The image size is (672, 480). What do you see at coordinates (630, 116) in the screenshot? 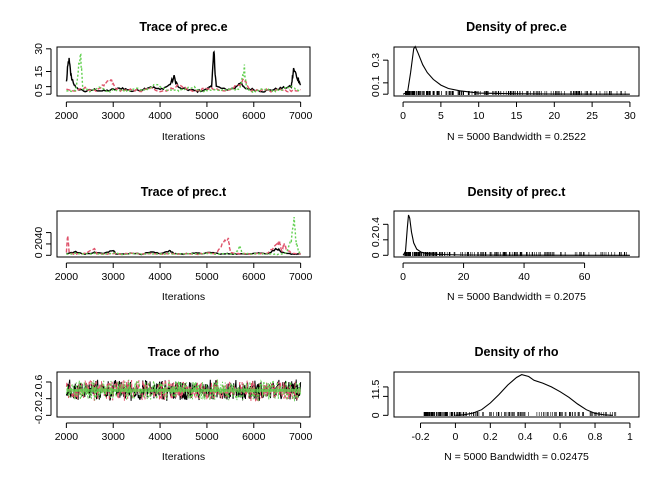
I see `x-tick-label: 30` at bounding box center [630, 116].